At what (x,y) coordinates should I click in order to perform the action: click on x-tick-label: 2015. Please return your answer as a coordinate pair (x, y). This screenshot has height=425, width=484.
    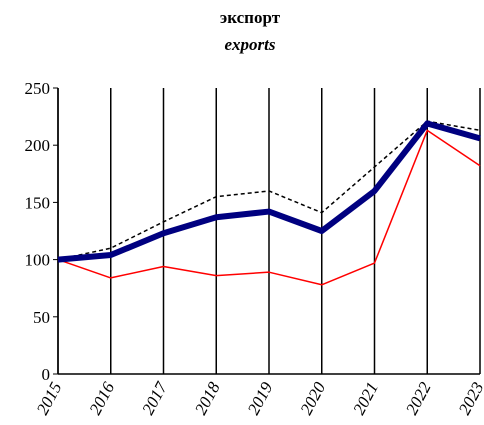
    Looking at the image, I should click on (49, 398).